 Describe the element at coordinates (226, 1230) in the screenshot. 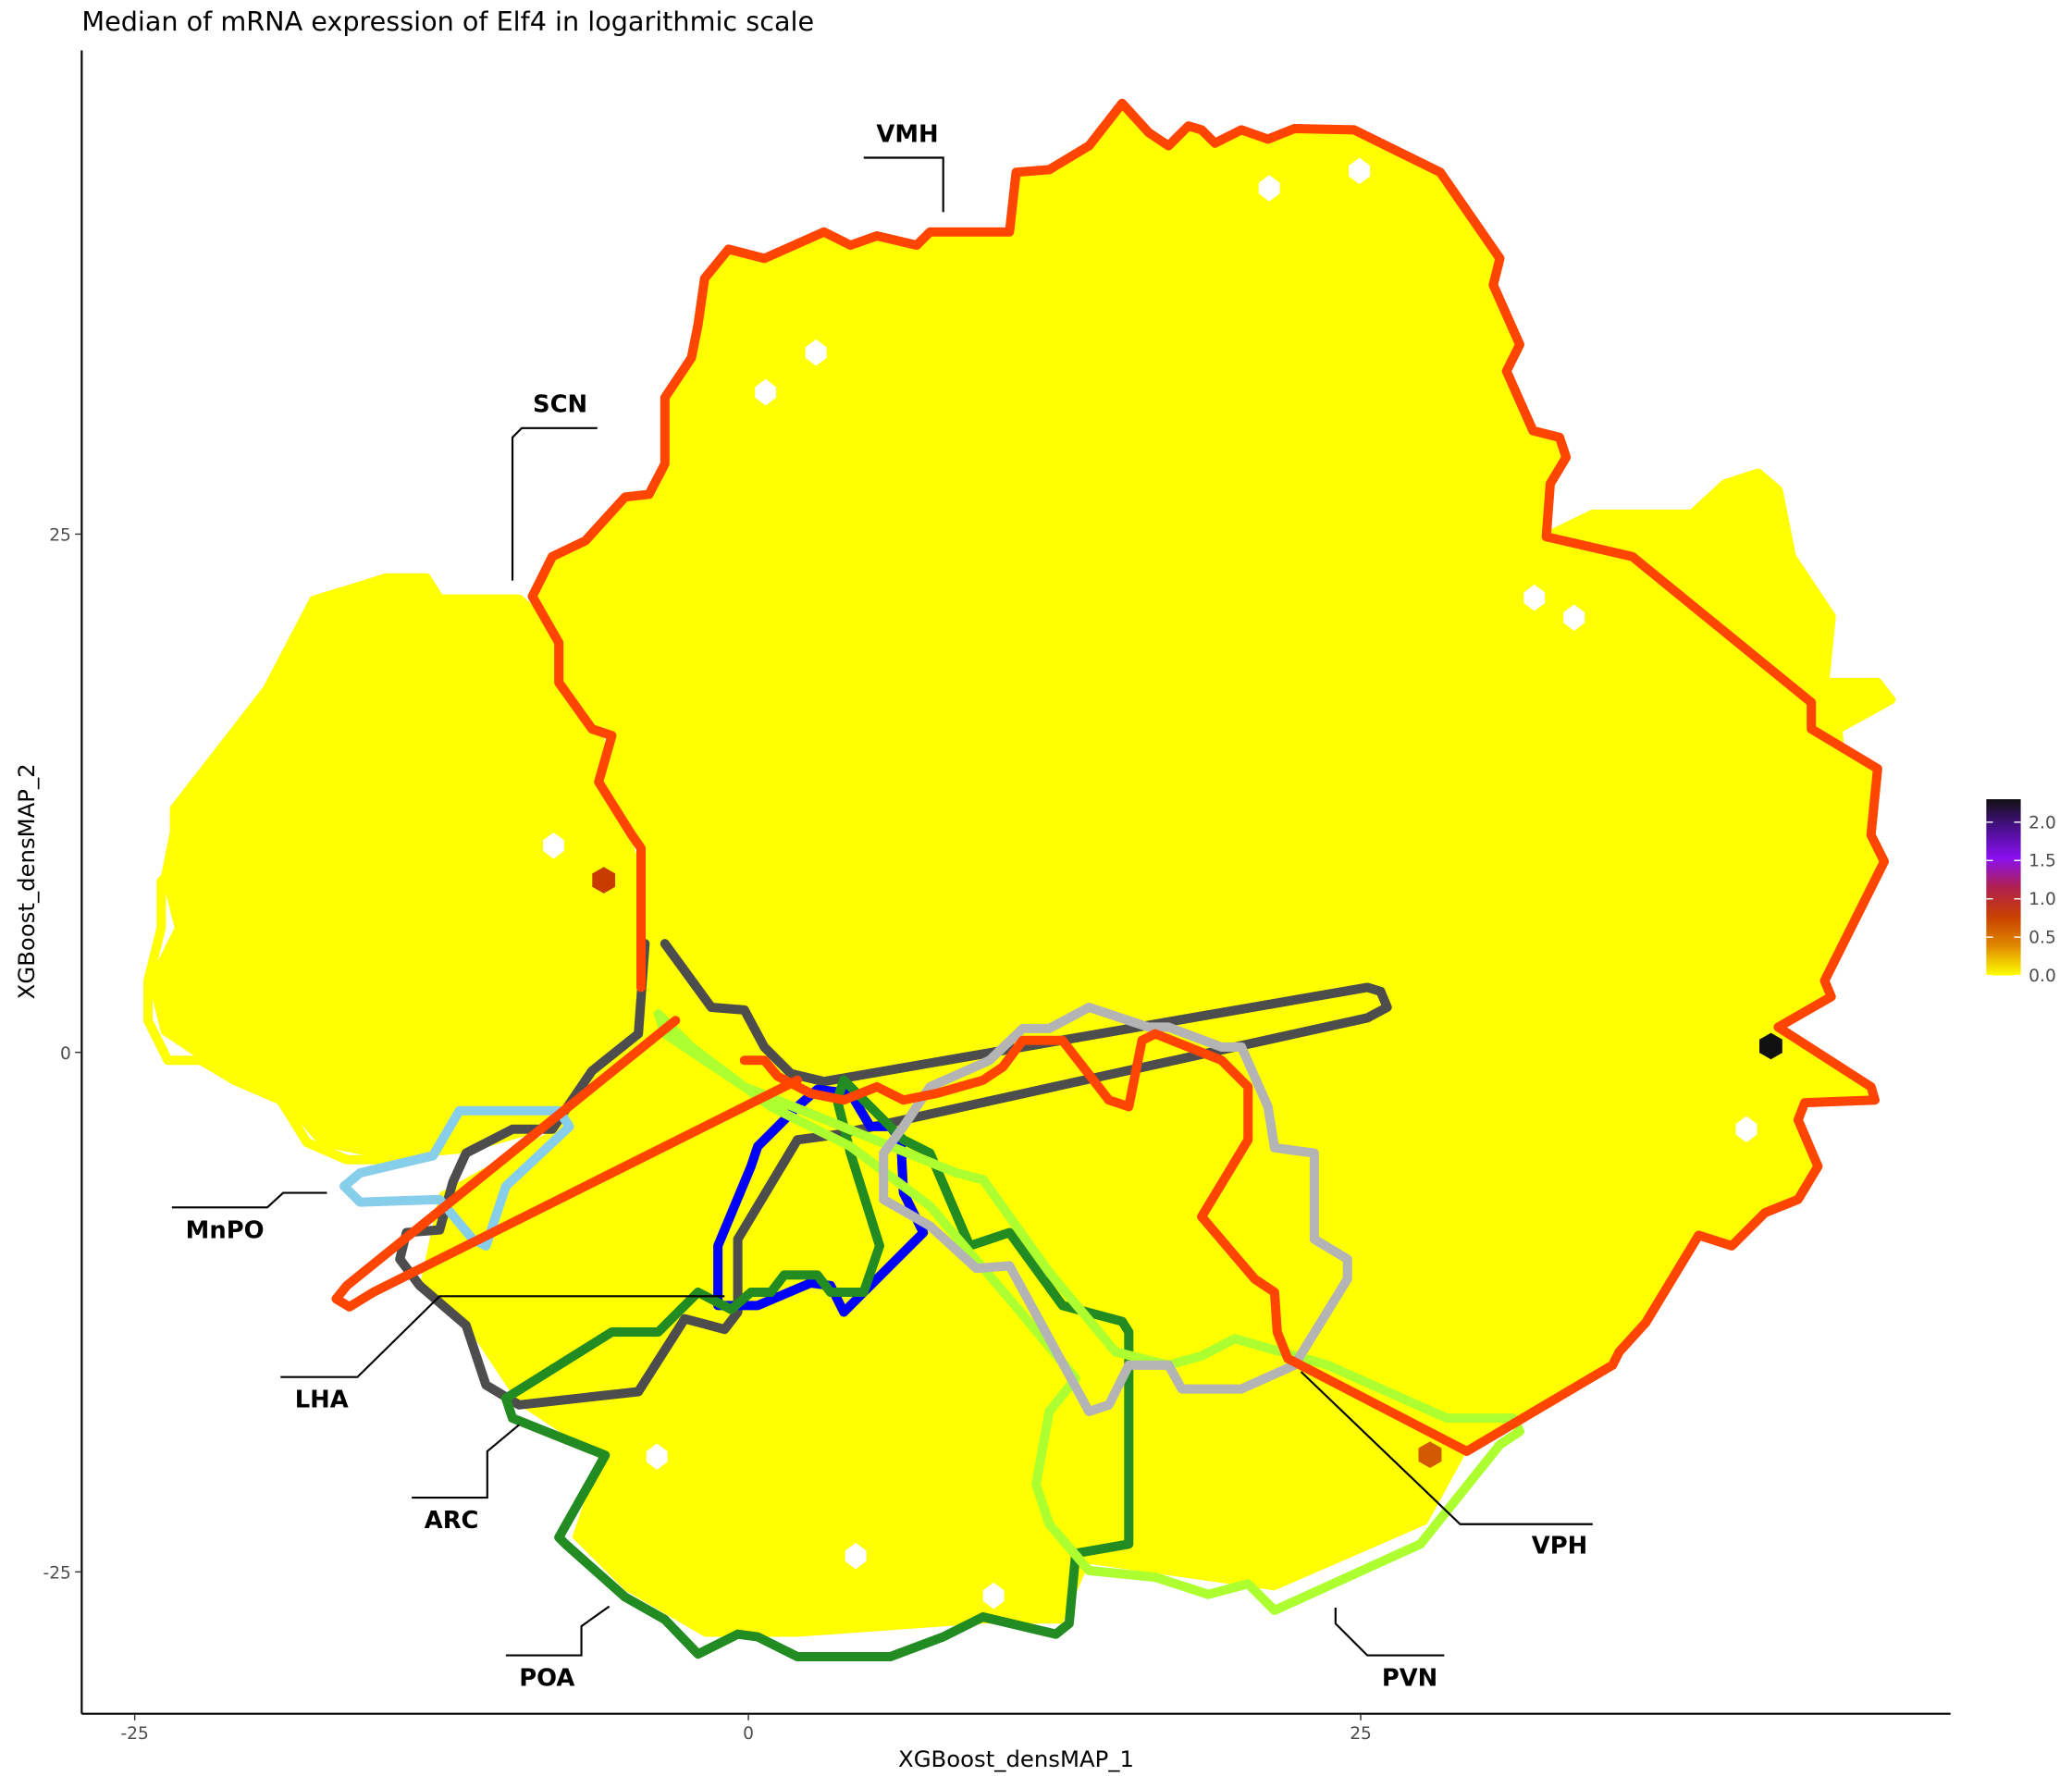

I see `label-mnpo: MnPO` at that location.